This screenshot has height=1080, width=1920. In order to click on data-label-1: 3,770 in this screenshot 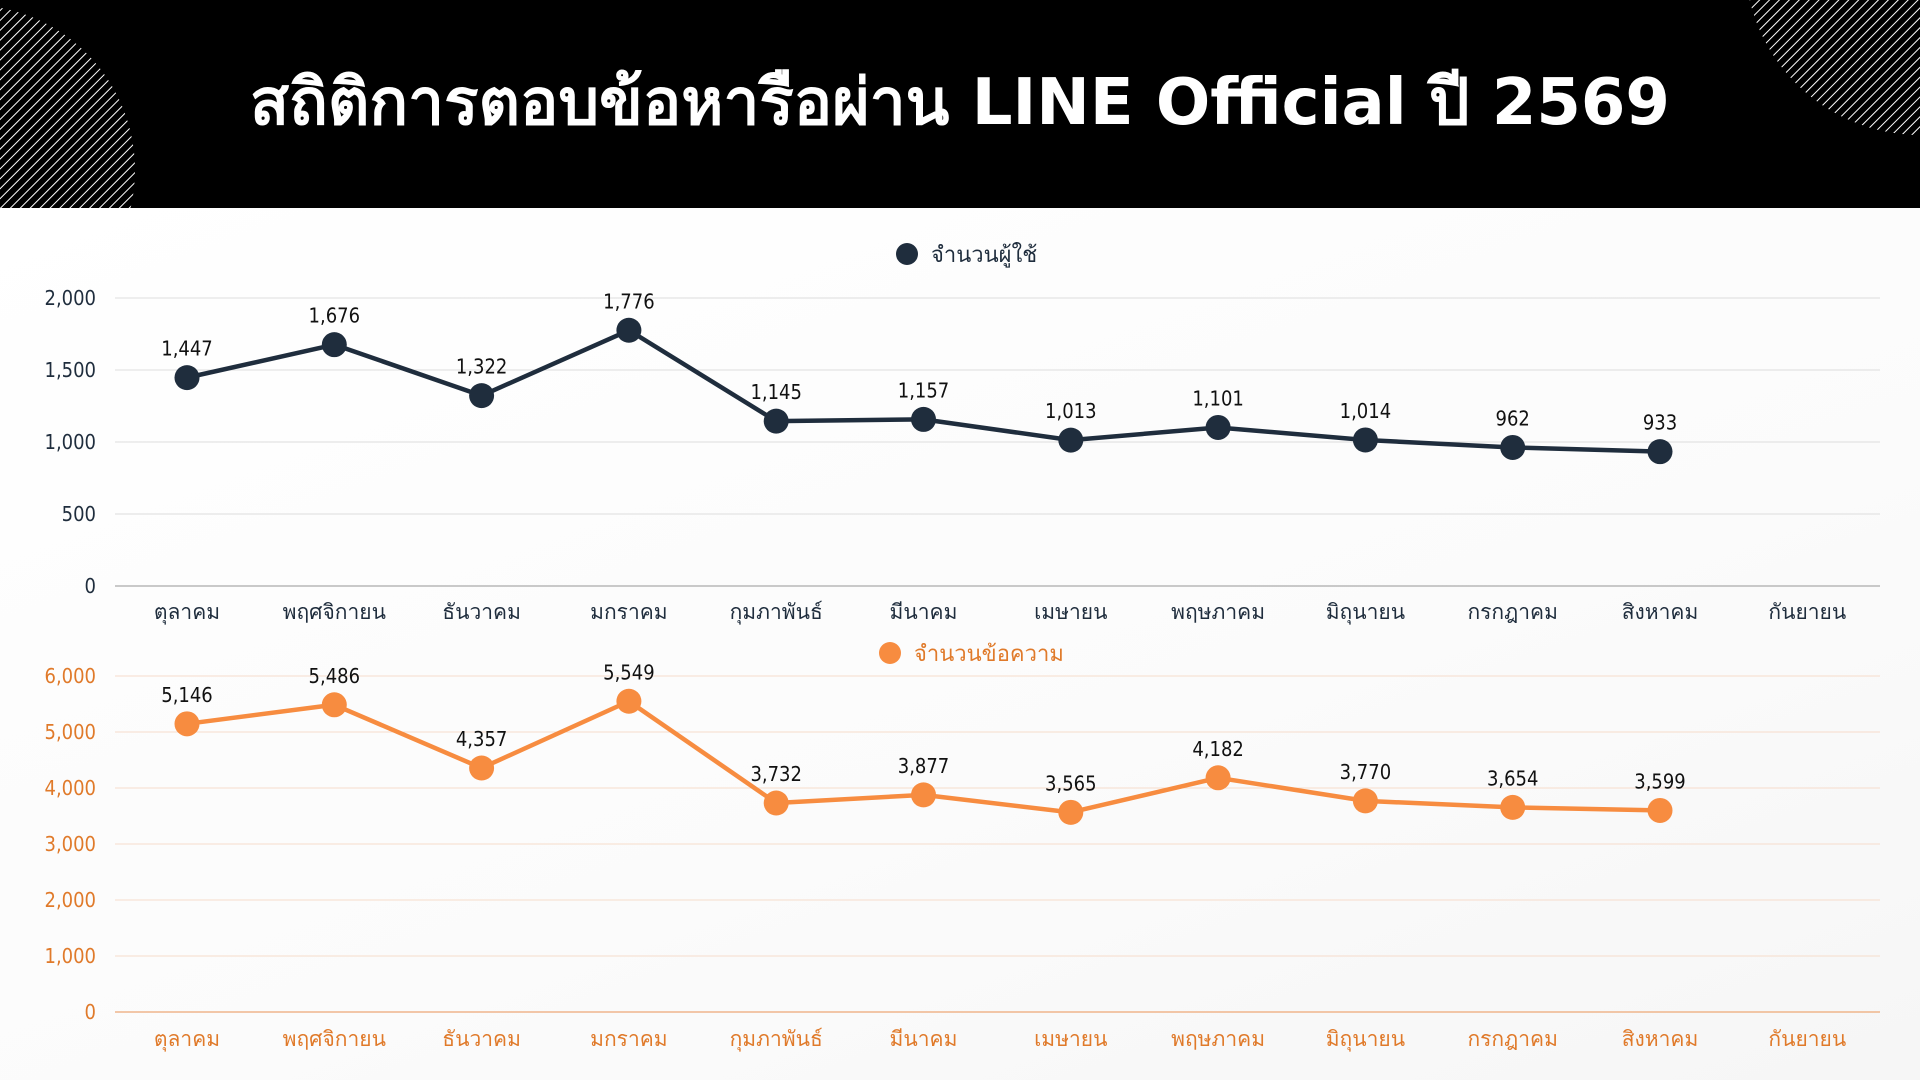, I will do `click(1366, 772)`.